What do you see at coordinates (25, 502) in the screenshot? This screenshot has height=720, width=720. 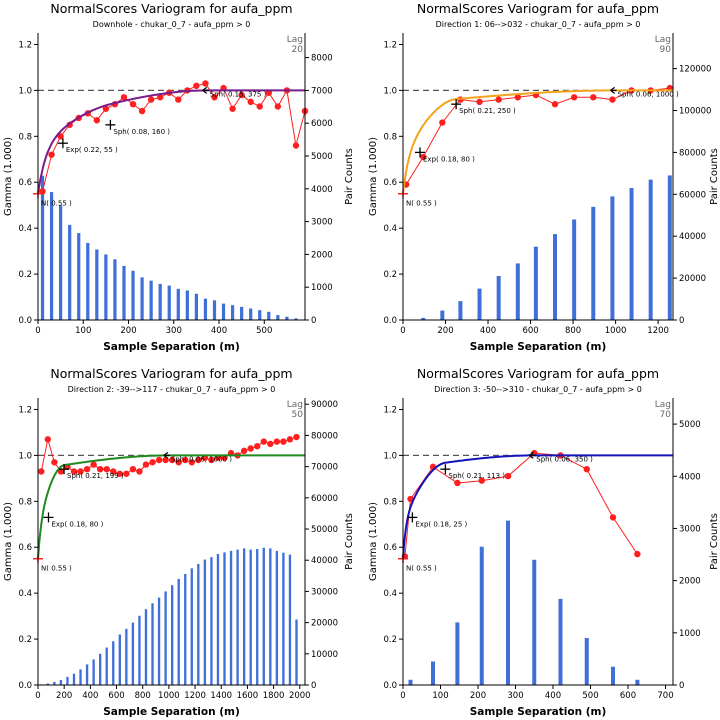 I see `y-tick-label: 0.8` at bounding box center [25, 502].